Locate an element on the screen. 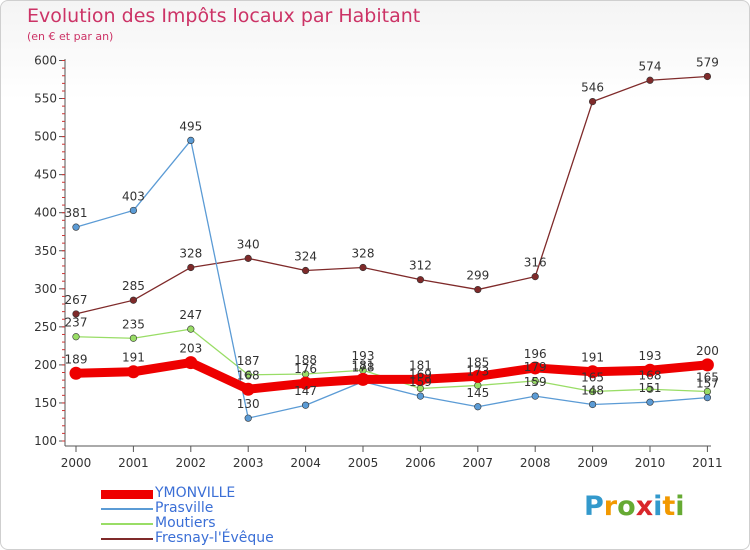 The width and height of the screenshot is (750, 550). data-label-prasville: 151 is located at coordinates (650, 388).